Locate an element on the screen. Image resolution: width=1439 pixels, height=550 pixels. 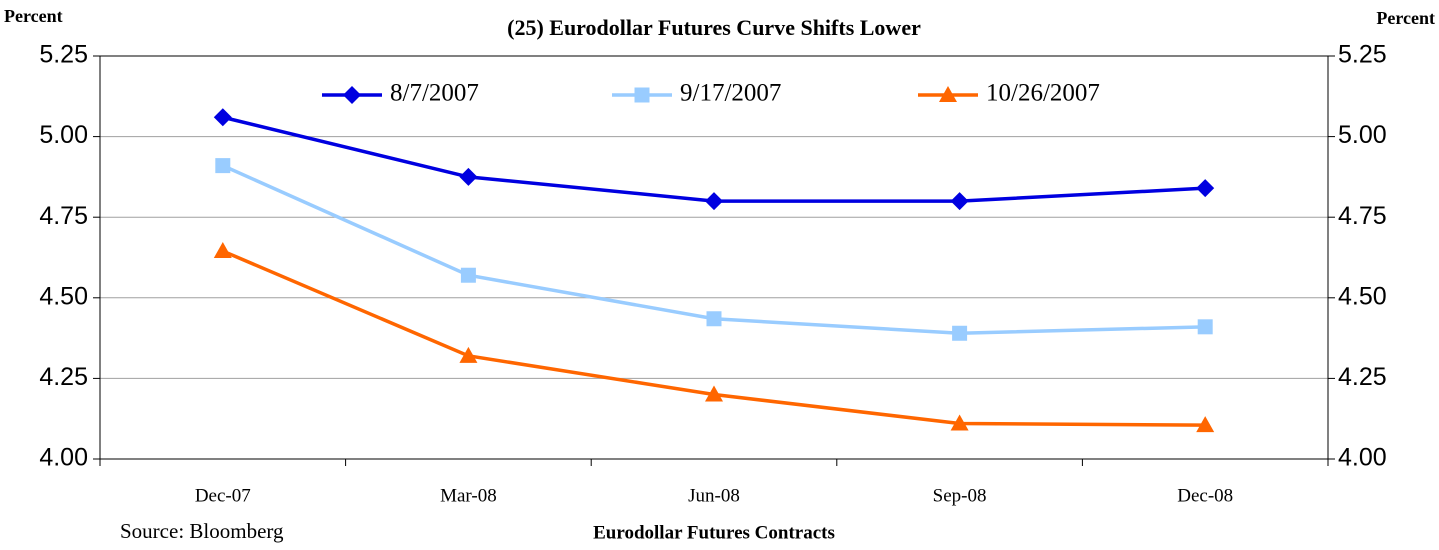
y2-tick-label: 5.00 is located at coordinates (1362, 135).